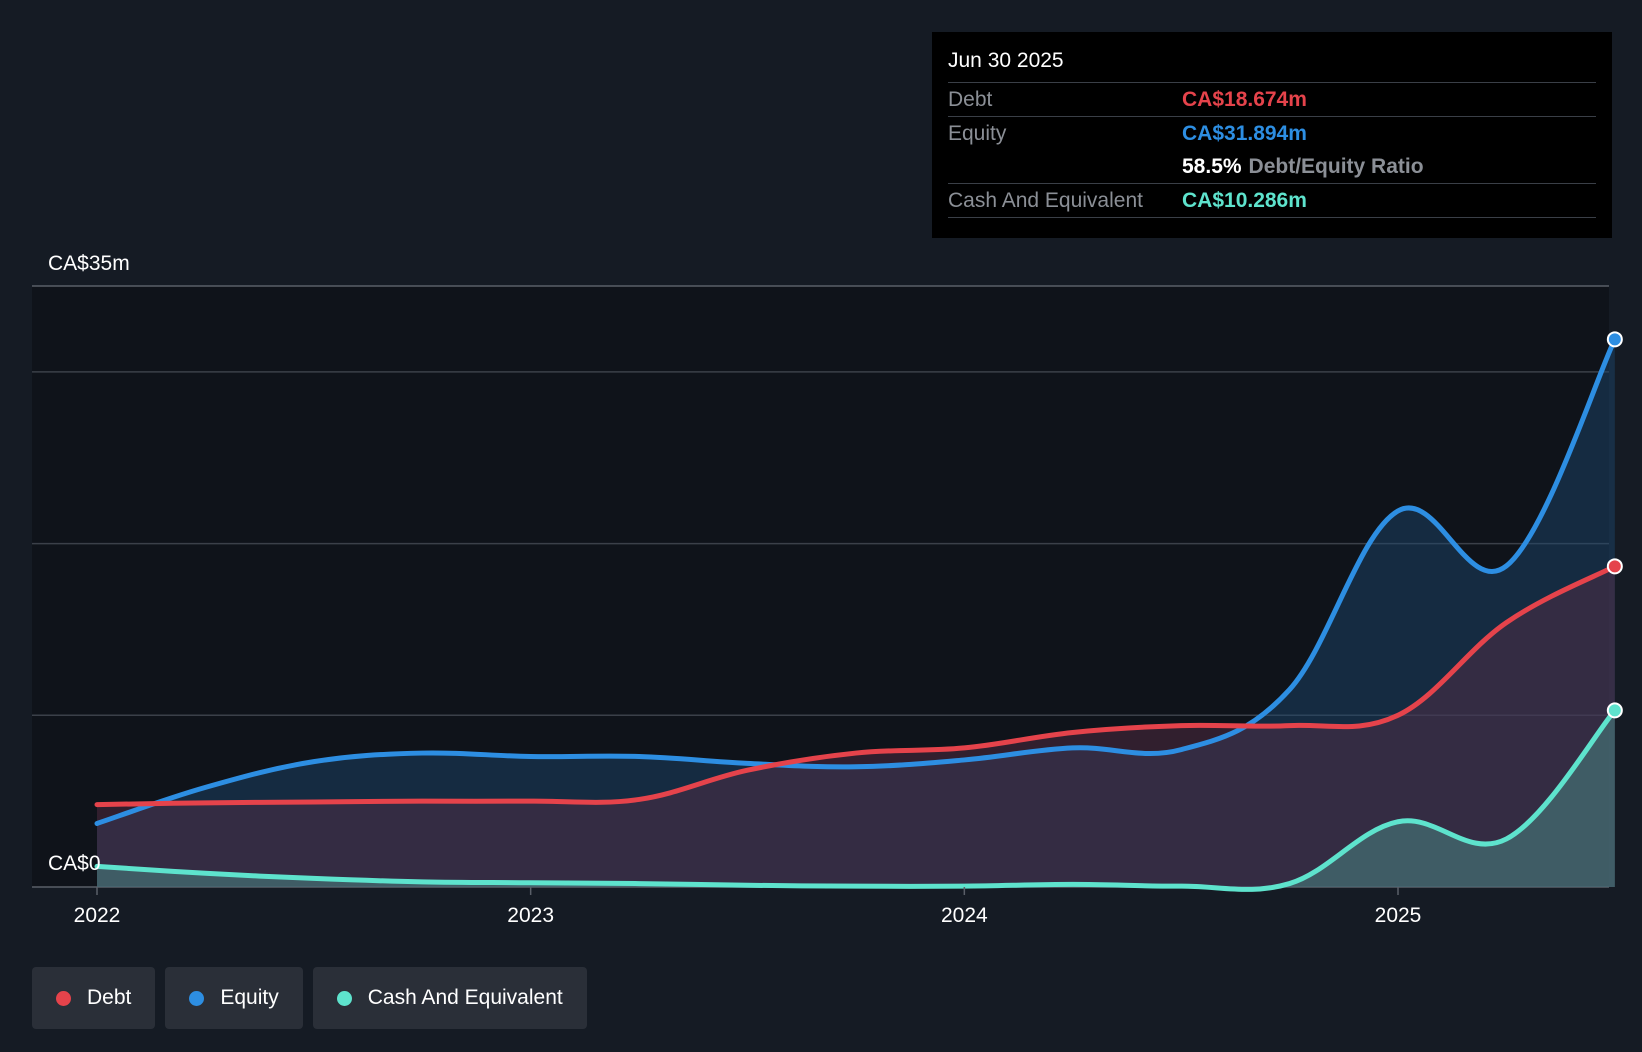 The image size is (1642, 1052). Describe the element at coordinates (1272, 64) in the screenshot. I see `tooltip-date: Jun 30 2025` at that location.